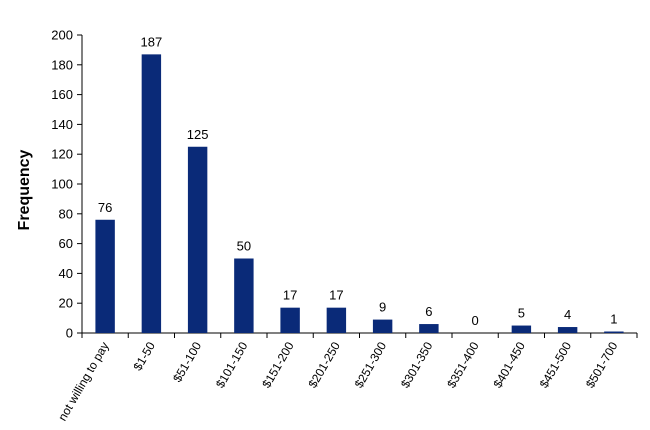 Image resolution: width=650 pixels, height=430 pixels. I want to click on x-axis, so click(359, 335).